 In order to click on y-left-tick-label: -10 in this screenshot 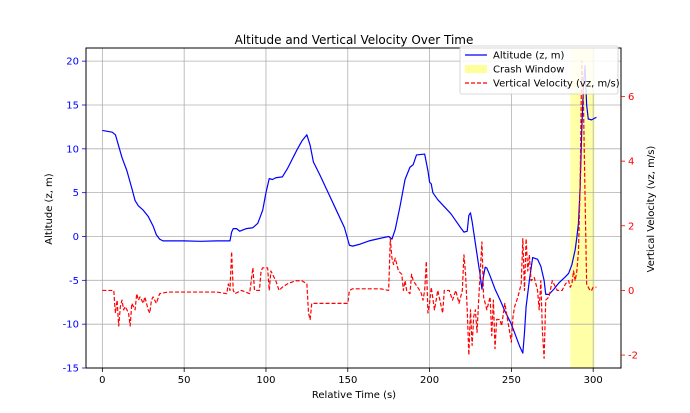, I will do `click(71, 325)`.